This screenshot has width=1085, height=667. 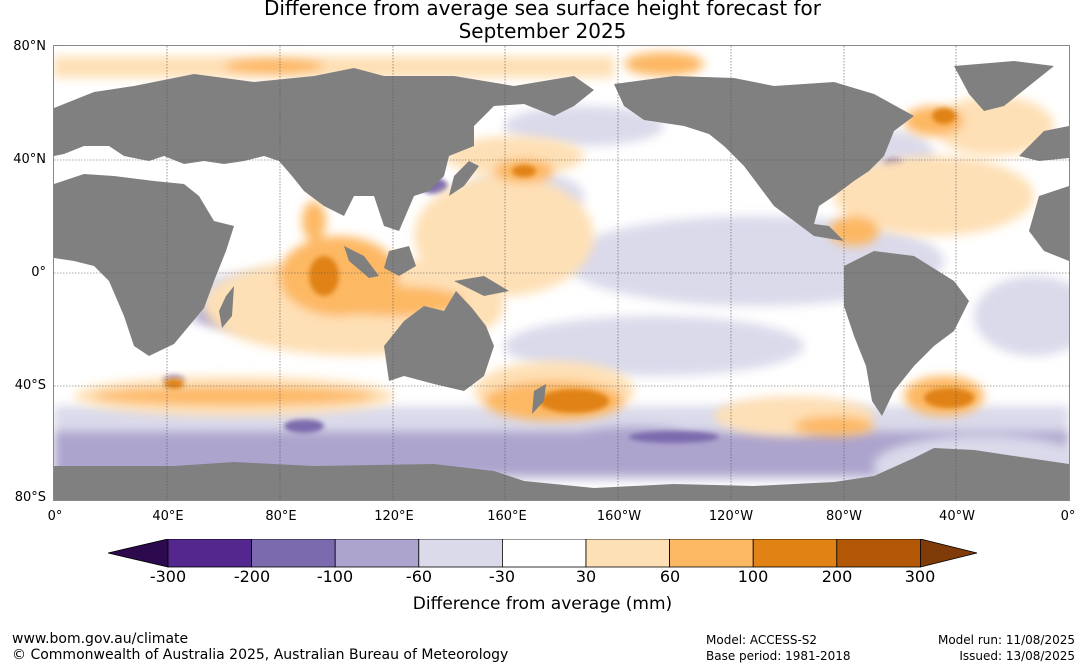 I want to click on land-japan, so click(x=464, y=178).